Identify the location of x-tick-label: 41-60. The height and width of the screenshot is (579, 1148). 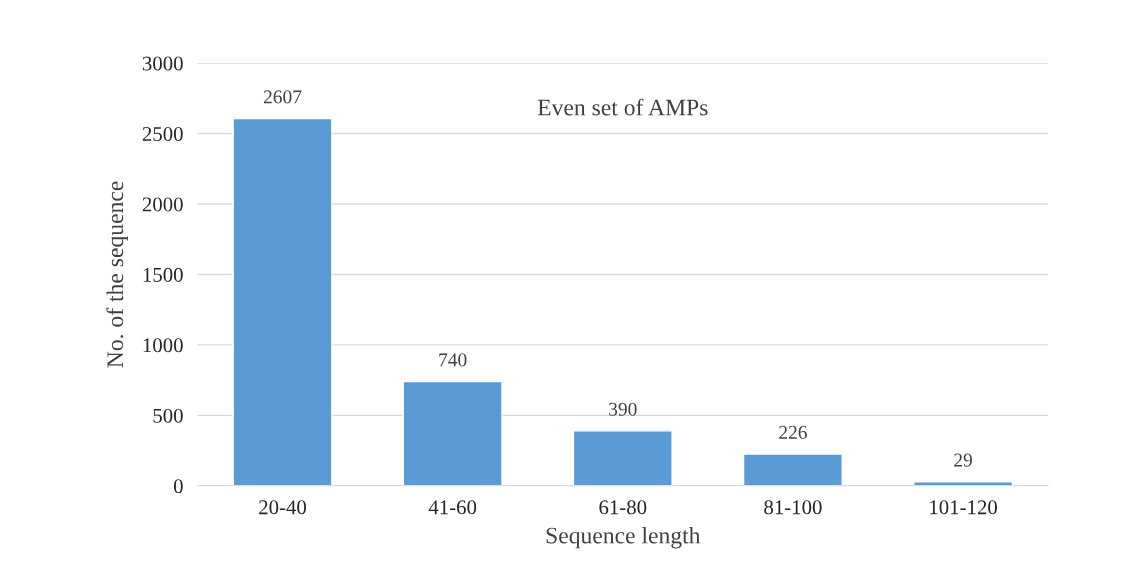
(452, 507).